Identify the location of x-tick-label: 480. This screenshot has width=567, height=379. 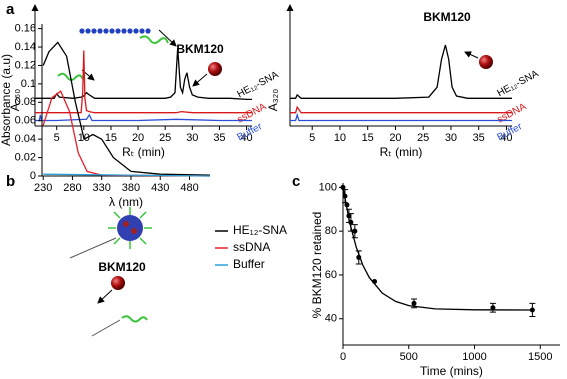
(189, 188).